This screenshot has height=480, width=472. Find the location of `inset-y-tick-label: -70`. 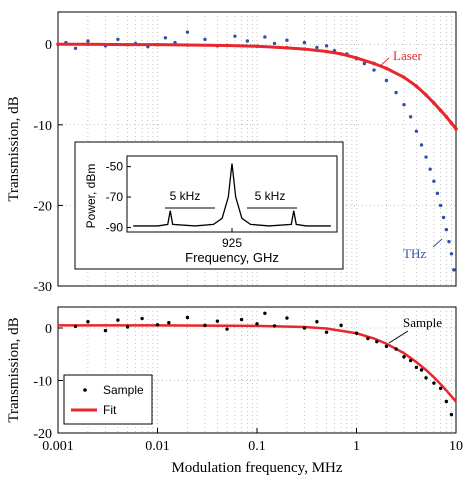

inset-y-tick-label: -70 is located at coordinates (115, 197).